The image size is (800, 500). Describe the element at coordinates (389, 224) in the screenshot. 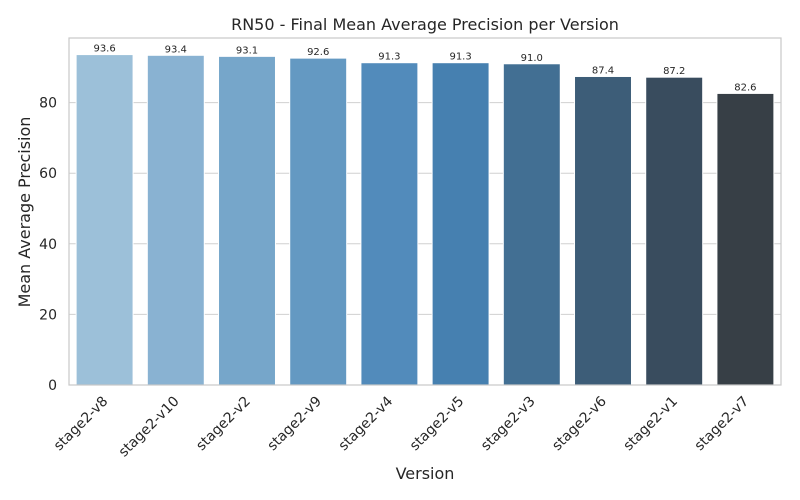

I see `bar-stage2-v4` at that location.